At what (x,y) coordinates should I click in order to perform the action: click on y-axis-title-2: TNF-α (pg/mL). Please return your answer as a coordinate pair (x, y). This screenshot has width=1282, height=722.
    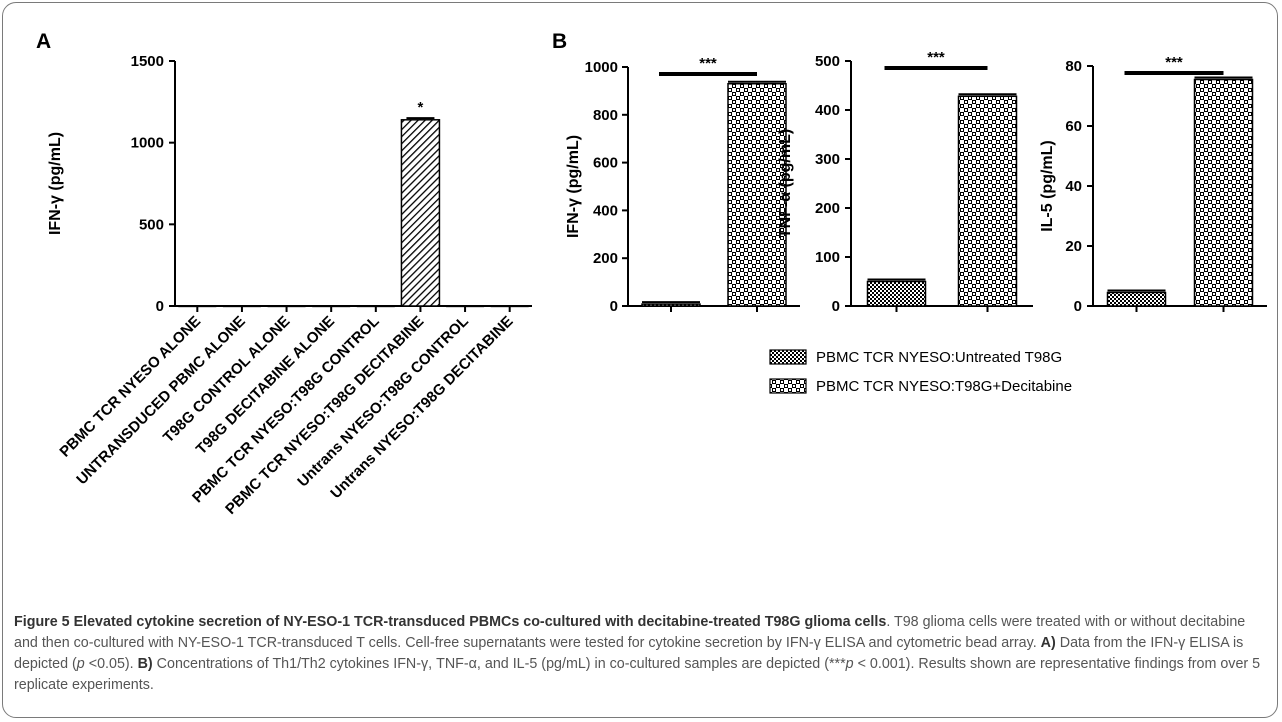
    Looking at the image, I should click on (785, 183).